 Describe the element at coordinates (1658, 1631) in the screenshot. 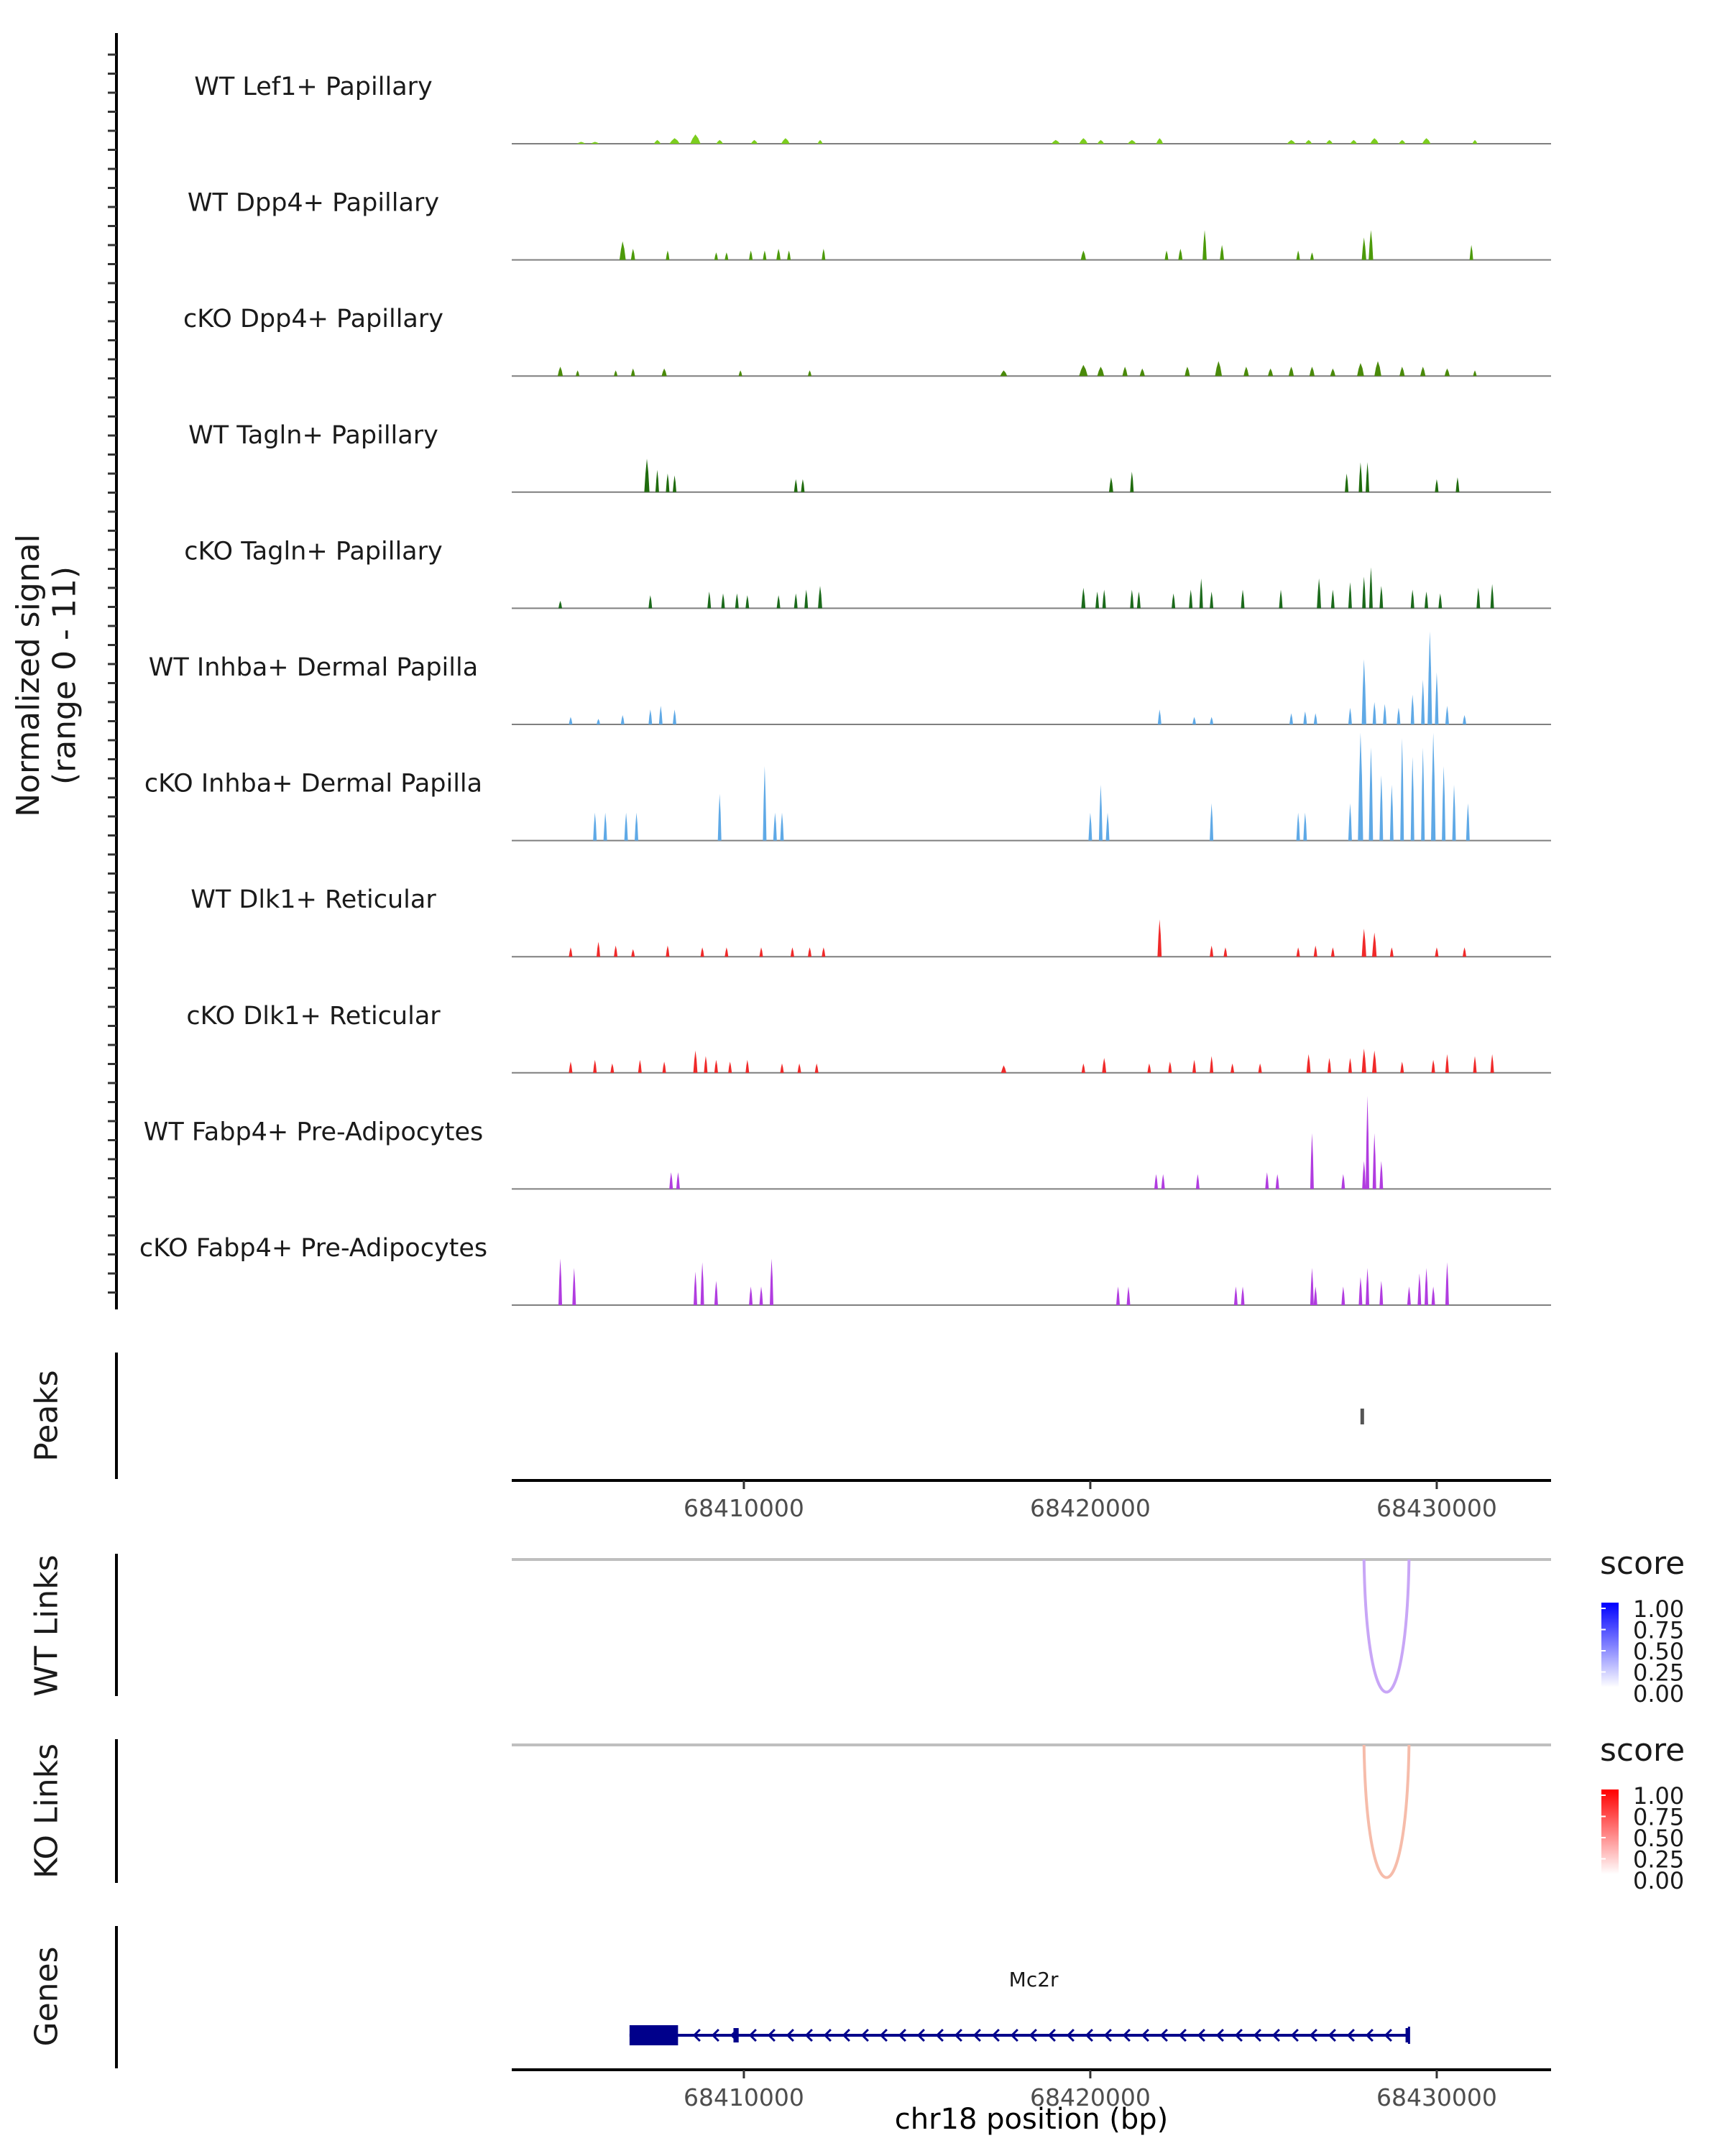

I see `legend-tick-label: 0.75` at that location.